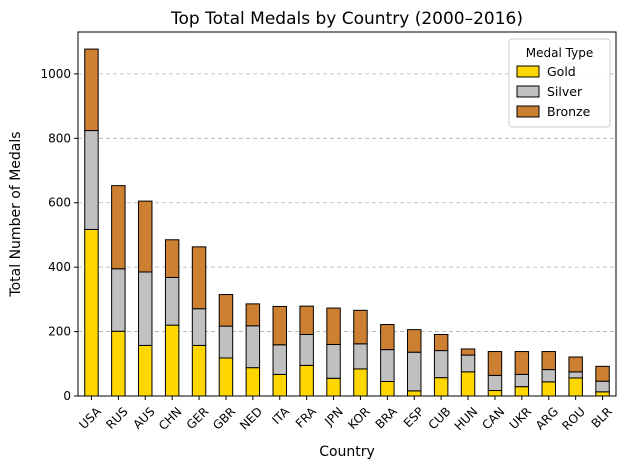  I want to click on bar-gold-kor, so click(360, 382).